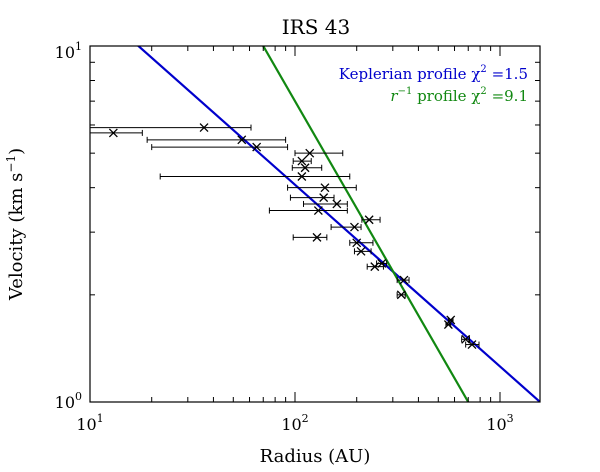  Describe the element at coordinates (68, 401) in the screenshot. I see `y-tick-label-1: 10⁰` at that location.